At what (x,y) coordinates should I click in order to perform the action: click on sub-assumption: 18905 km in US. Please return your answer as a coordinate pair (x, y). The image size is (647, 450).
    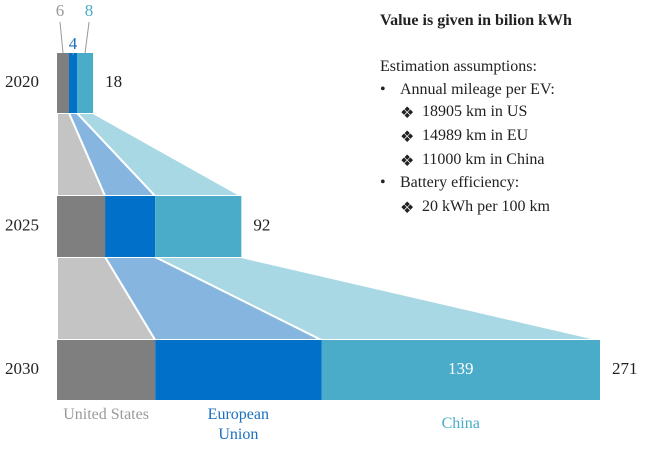
    Looking at the image, I should click on (475, 111).